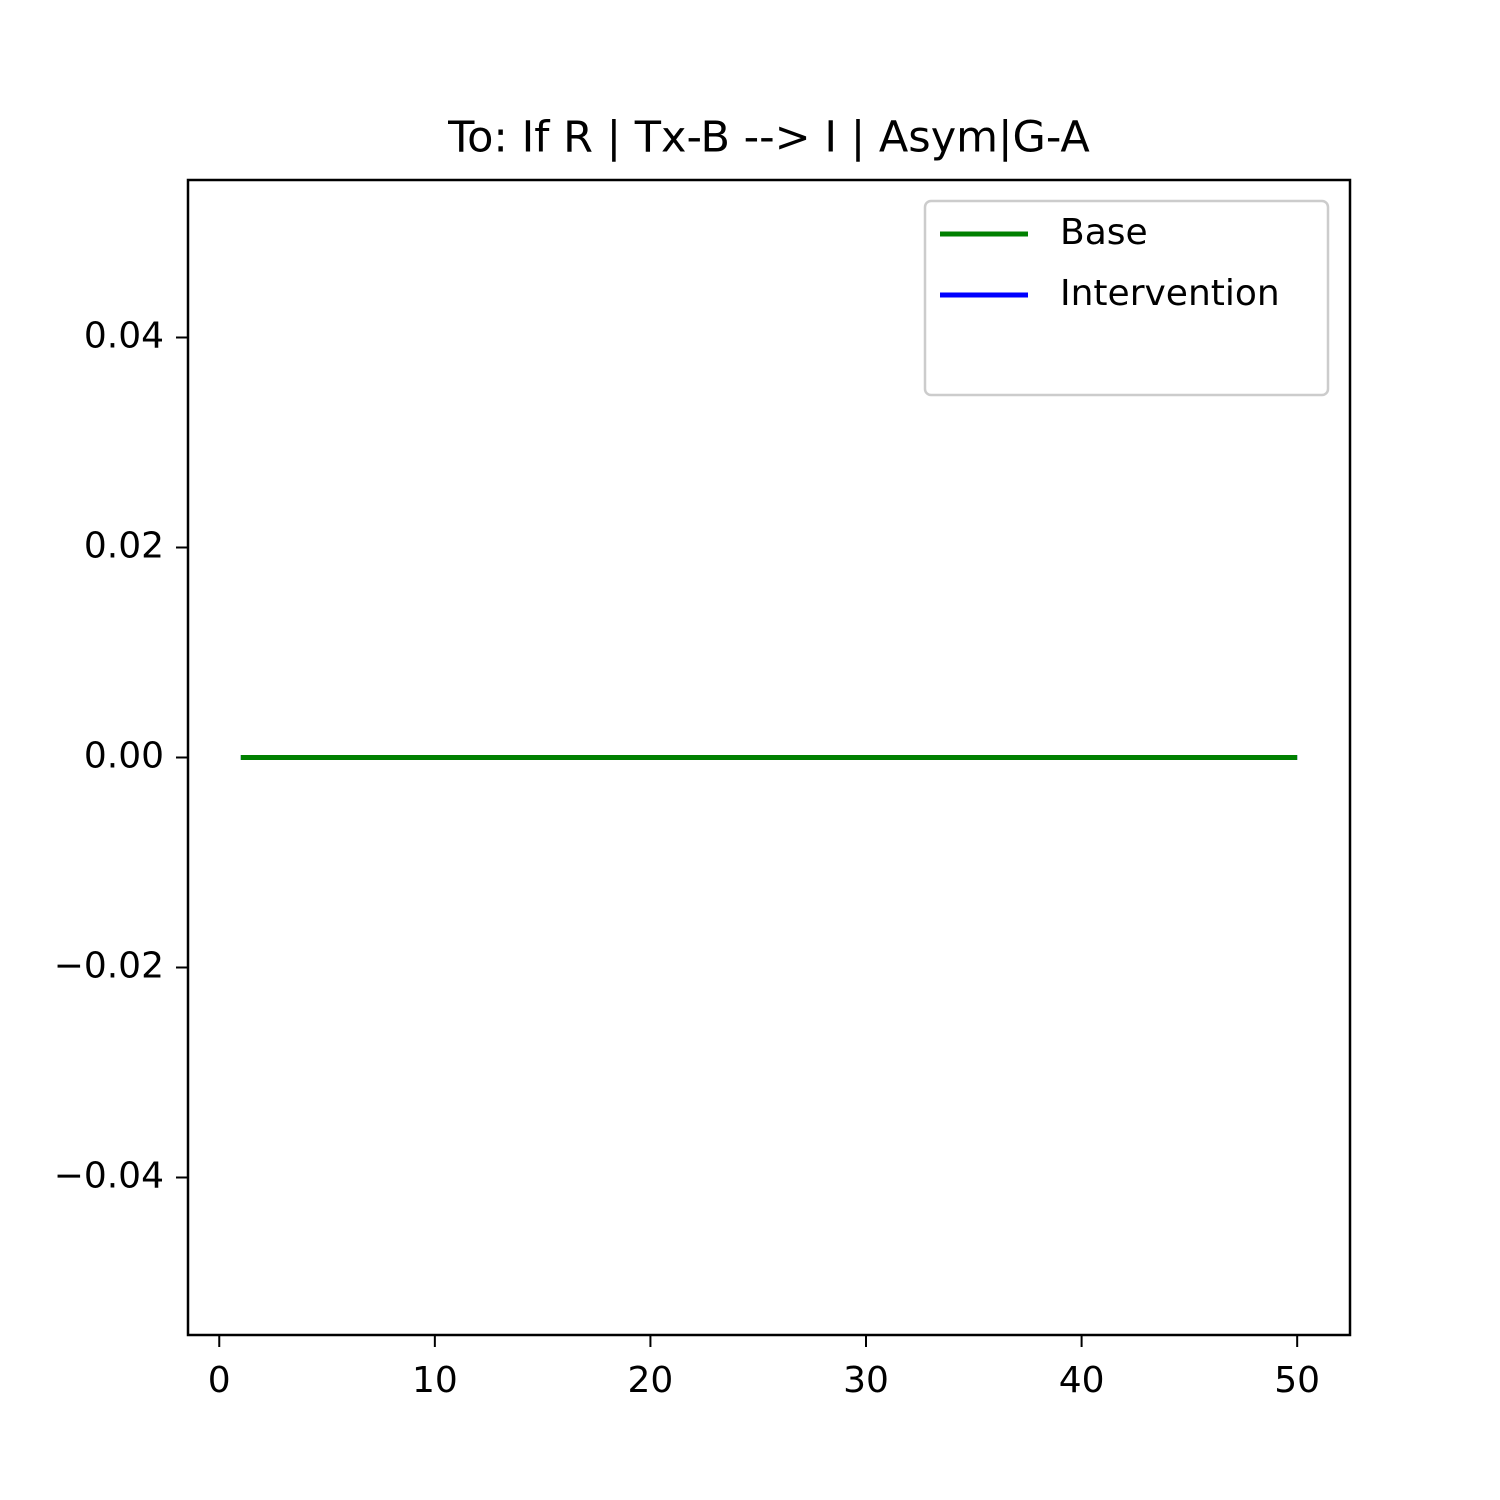 This screenshot has height=1500, width=1500. I want to click on x-tick-label: 10, so click(435, 1380).